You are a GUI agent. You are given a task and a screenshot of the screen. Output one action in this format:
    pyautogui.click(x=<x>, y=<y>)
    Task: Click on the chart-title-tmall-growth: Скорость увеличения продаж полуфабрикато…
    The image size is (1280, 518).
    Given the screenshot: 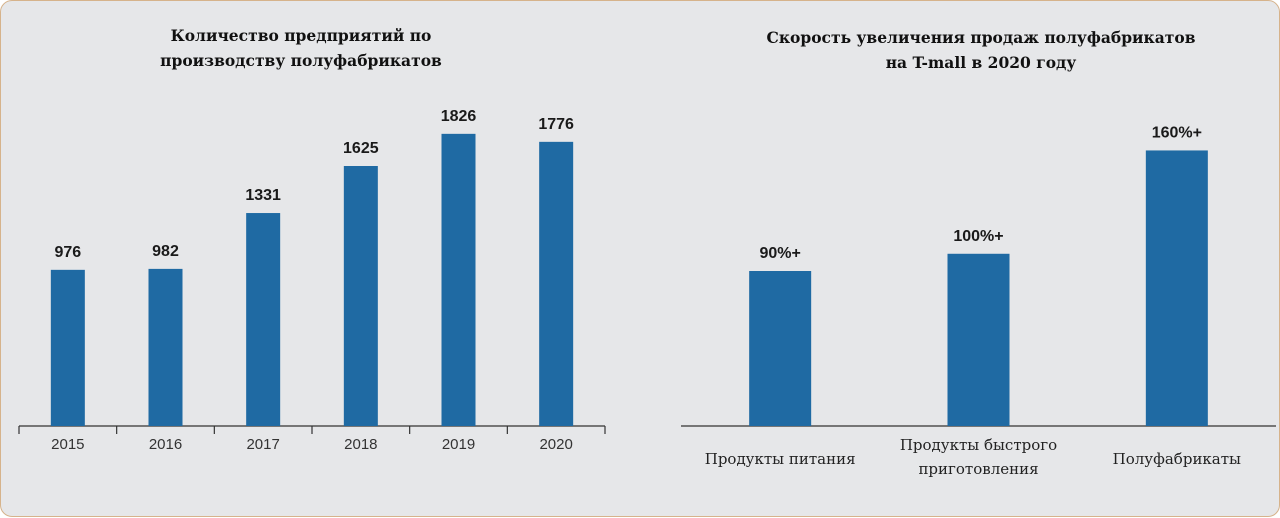 What is the action you would take?
    pyautogui.click(x=981, y=50)
    